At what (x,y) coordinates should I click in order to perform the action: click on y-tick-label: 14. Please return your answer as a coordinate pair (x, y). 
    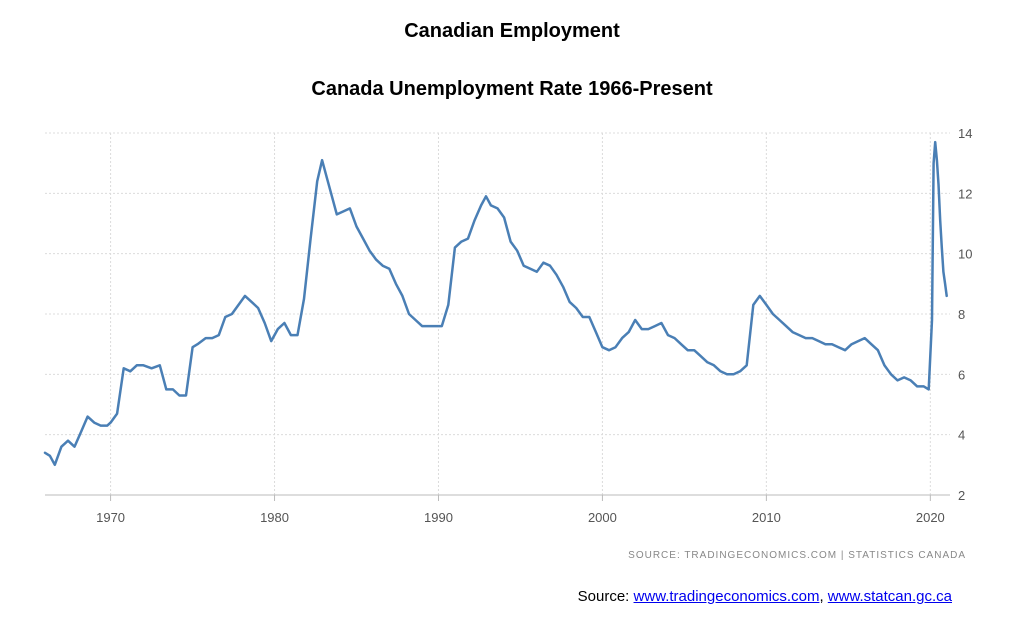
    Looking at the image, I should click on (965, 133).